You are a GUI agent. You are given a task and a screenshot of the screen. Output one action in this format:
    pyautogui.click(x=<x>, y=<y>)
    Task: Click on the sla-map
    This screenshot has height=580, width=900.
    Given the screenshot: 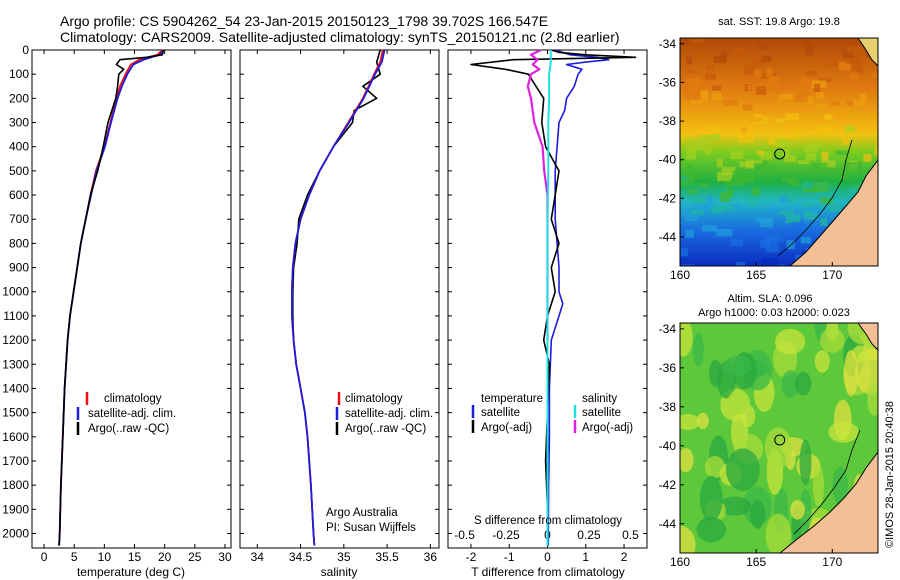 What is the action you would take?
    pyautogui.click(x=779, y=438)
    